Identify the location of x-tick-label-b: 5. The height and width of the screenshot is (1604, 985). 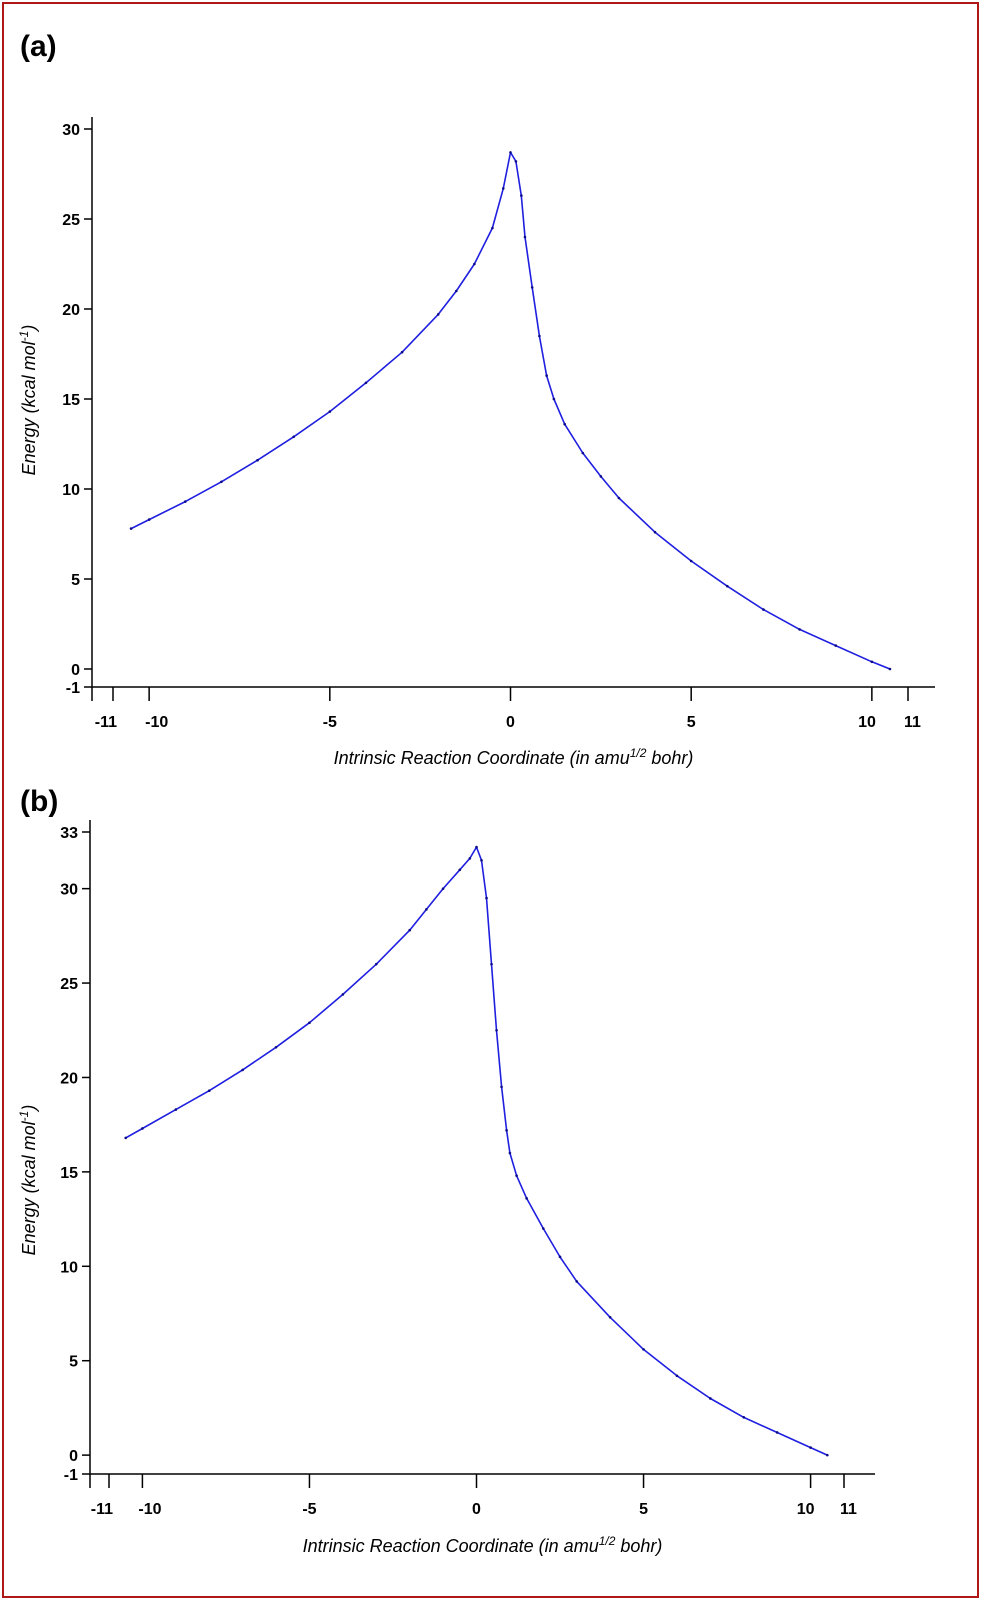
(643, 1509).